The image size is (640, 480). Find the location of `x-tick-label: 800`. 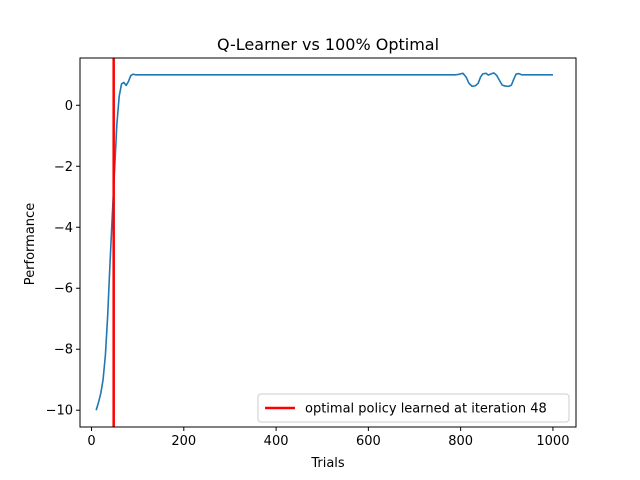

x-tick-label: 800 is located at coordinates (460, 441).